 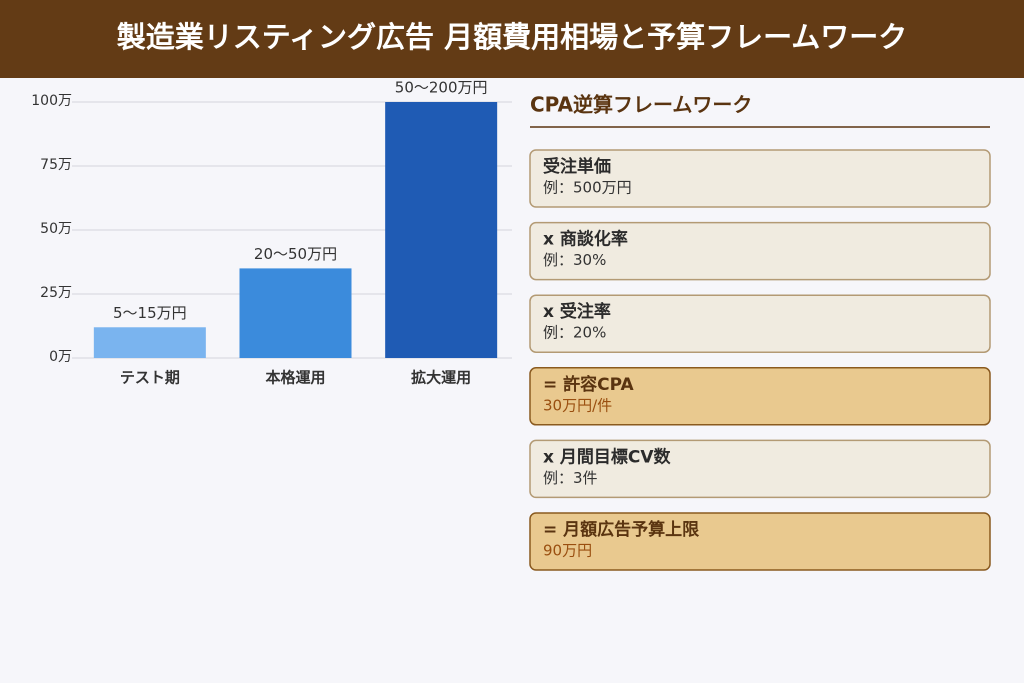 I want to click on step-title: = 月額広告予算上限, so click(x=621, y=529).